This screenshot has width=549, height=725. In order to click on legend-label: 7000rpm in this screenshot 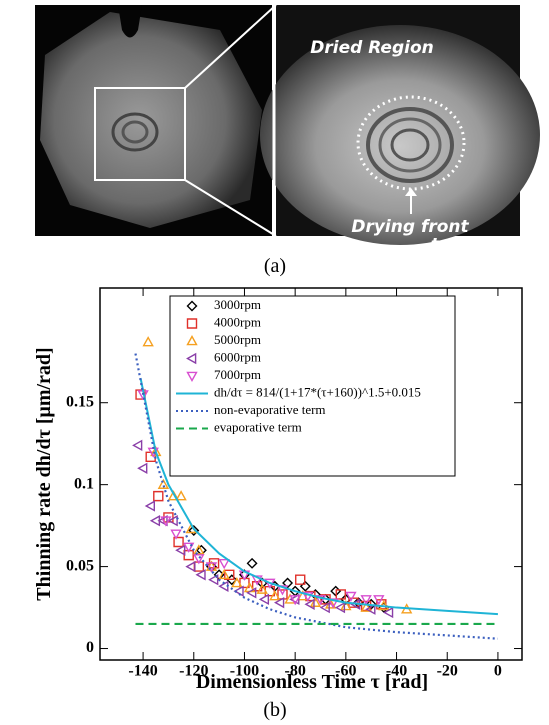, I will do `click(237, 374)`.